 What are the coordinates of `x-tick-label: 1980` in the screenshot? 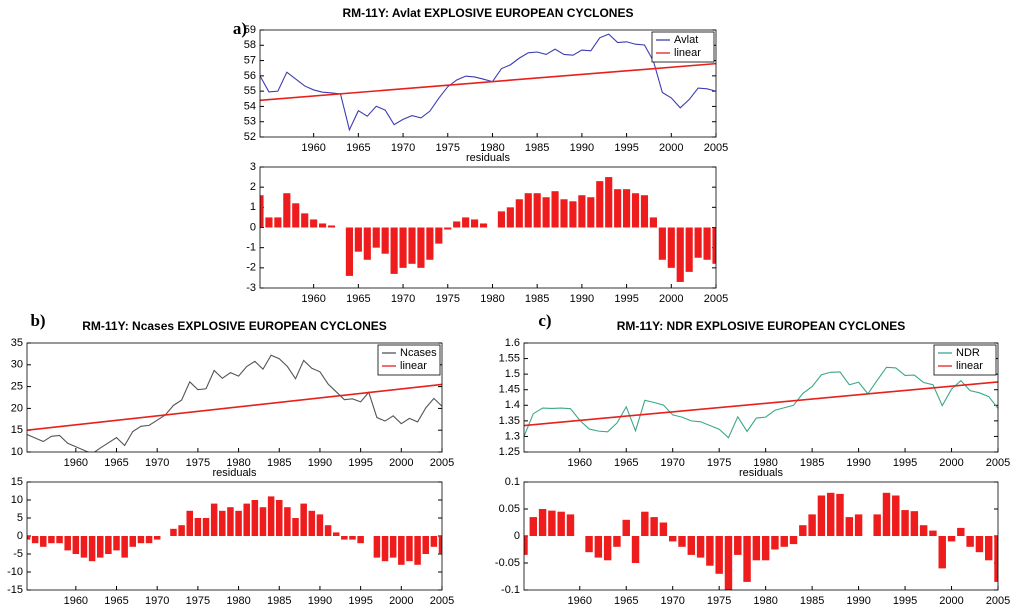 It's located at (765, 463).